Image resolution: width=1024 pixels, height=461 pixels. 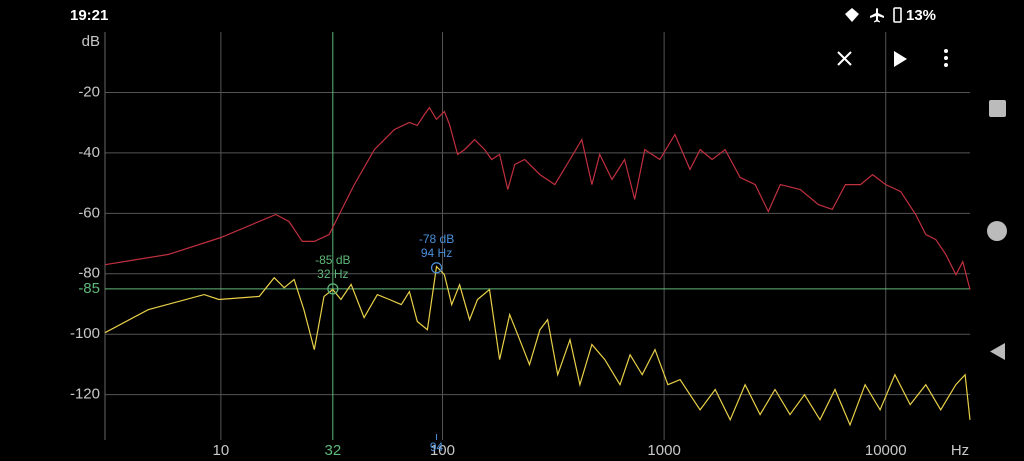 What do you see at coordinates (997, 351) in the screenshot?
I see `nav-back` at bounding box center [997, 351].